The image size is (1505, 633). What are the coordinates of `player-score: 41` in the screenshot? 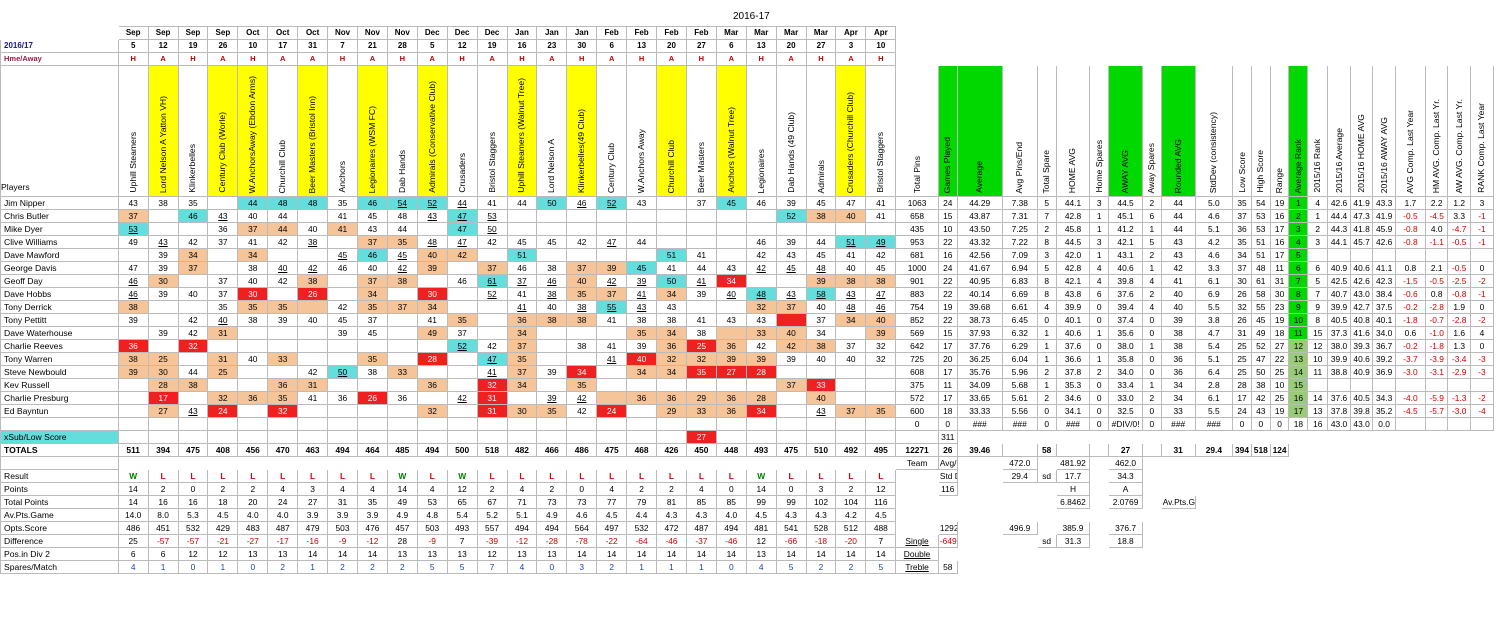 It's located at (612, 359).